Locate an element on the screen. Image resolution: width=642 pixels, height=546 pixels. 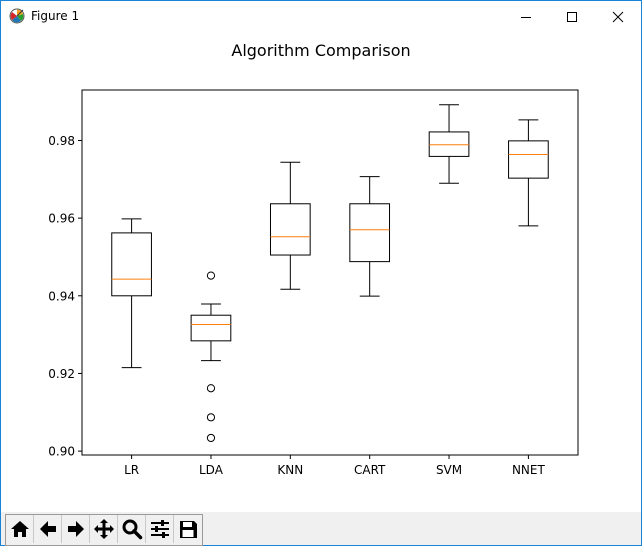
pan-button is located at coordinates (104, 529).